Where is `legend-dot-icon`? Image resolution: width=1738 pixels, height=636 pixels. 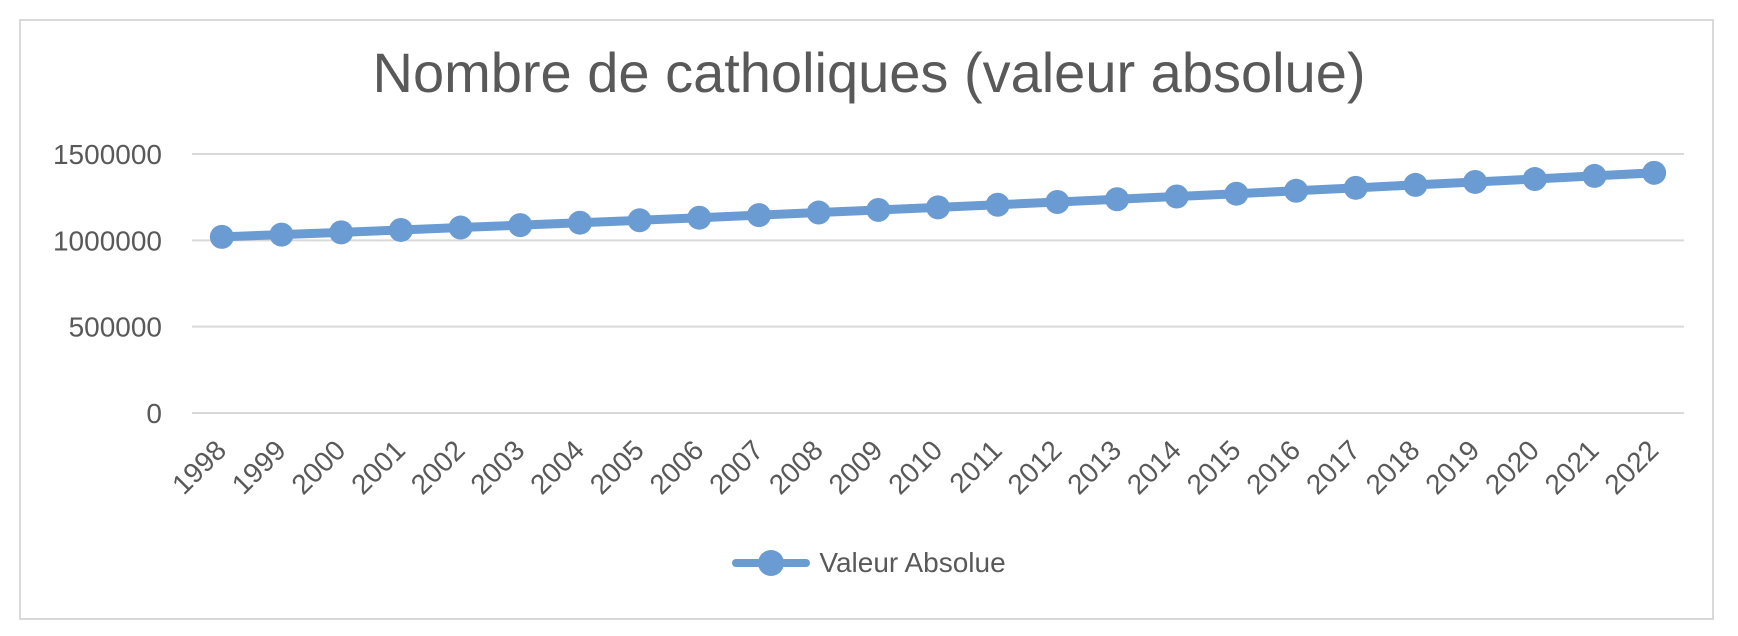
legend-dot-icon is located at coordinates (771, 563).